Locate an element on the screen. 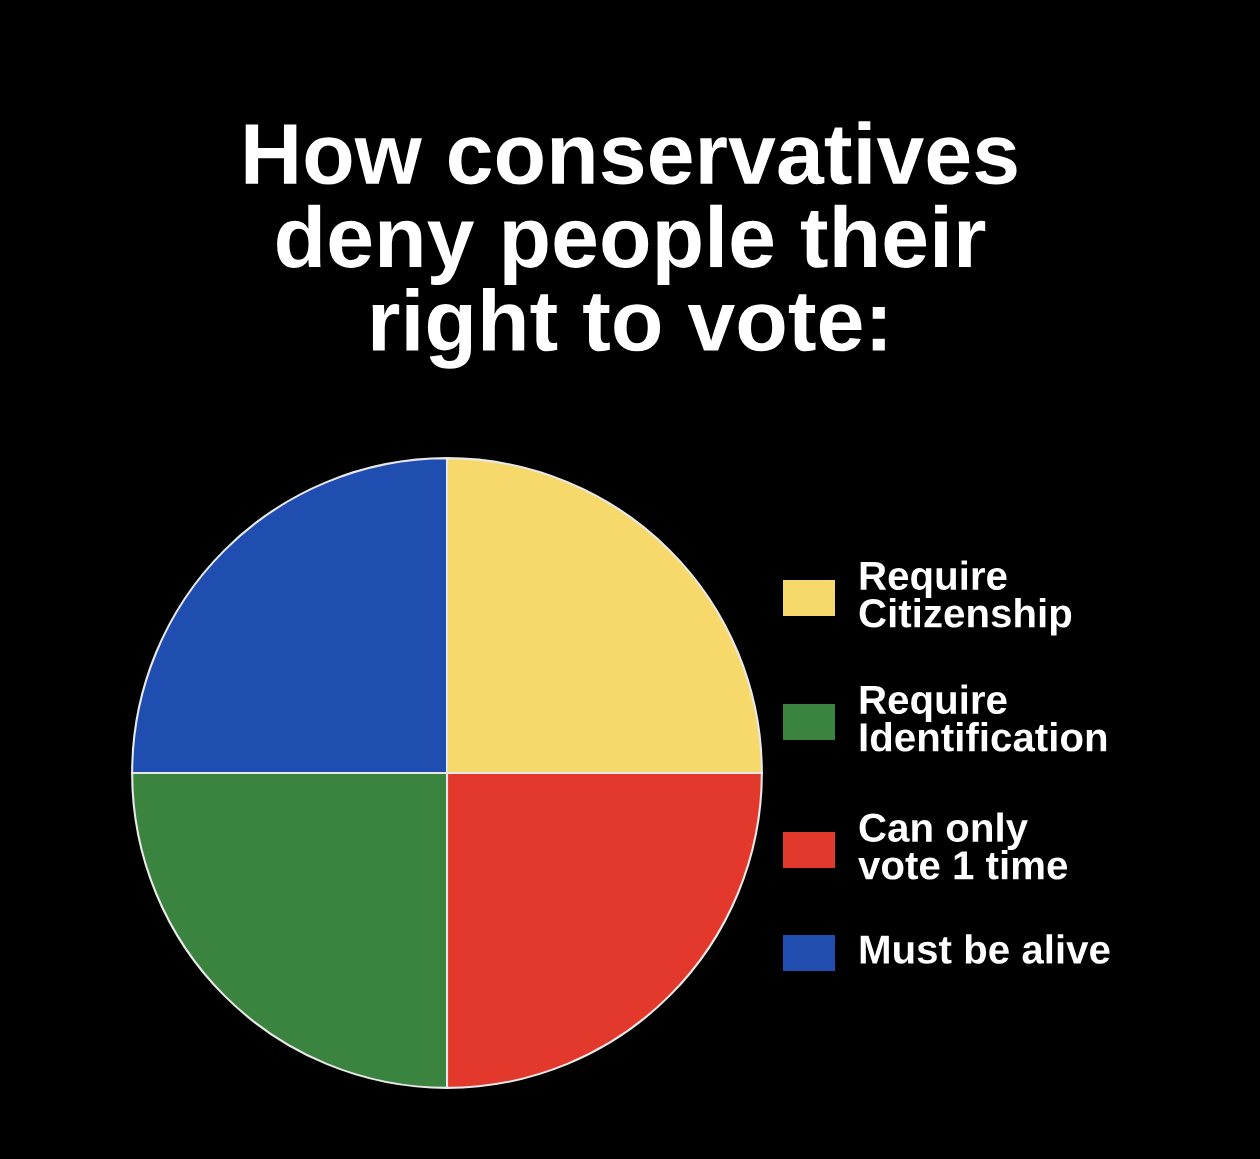  legend-label: Can only vote 1 time is located at coordinates (963, 846).